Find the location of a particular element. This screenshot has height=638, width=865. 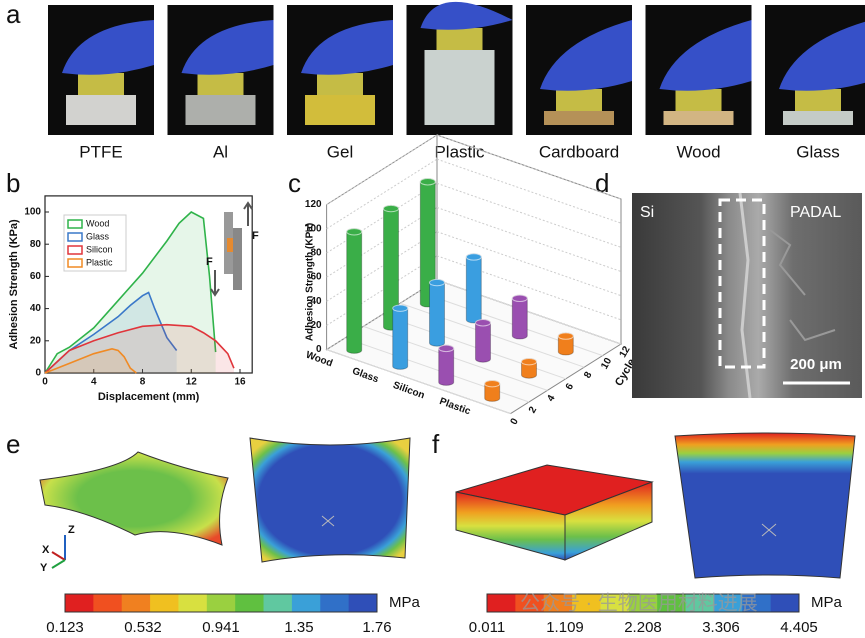

axis-letter: Y is located at coordinates (44, 568).